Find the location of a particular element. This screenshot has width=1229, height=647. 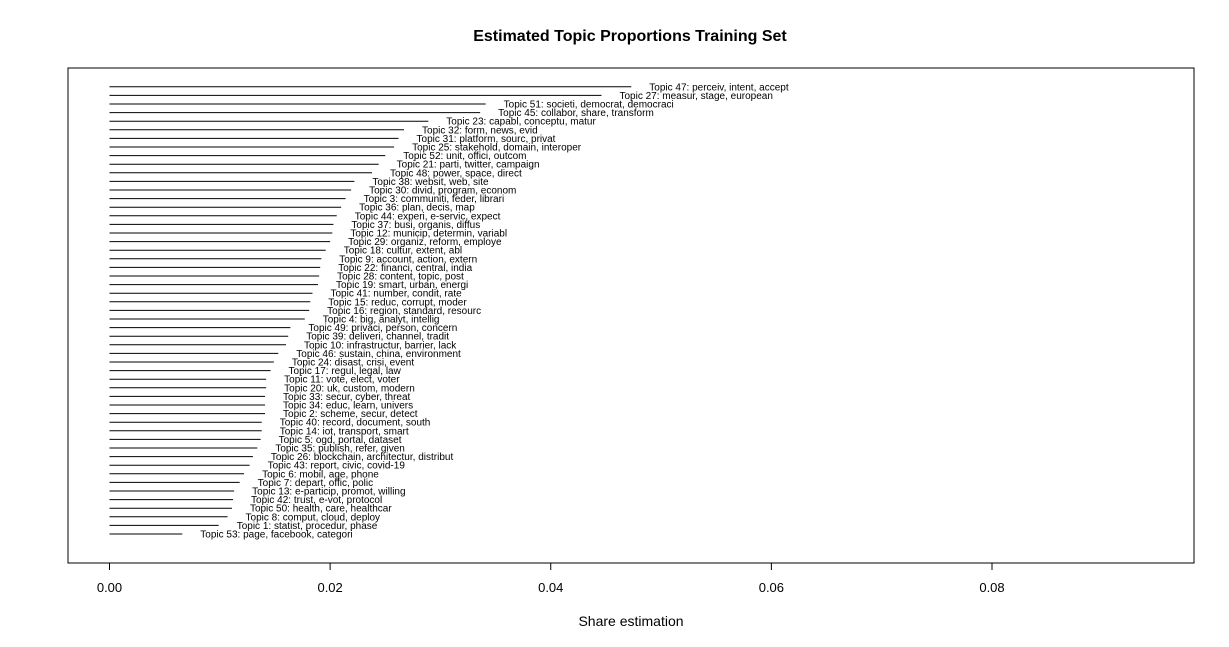

bar-label: Topic 44: experi, e-servic, expect is located at coordinates (428, 216).